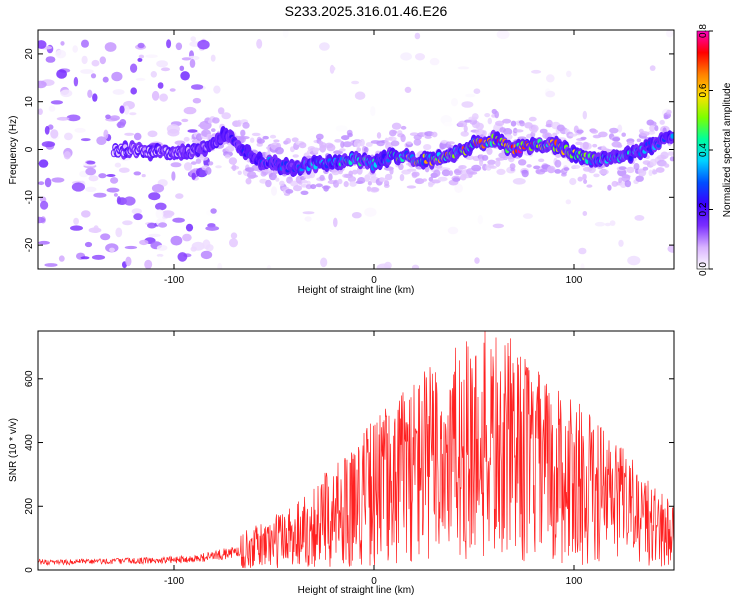 This screenshot has width=750, height=600. I want to click on colorbar-ticks: 0.0 0.2 0.4 0.6 0.8, so click(705, 150).